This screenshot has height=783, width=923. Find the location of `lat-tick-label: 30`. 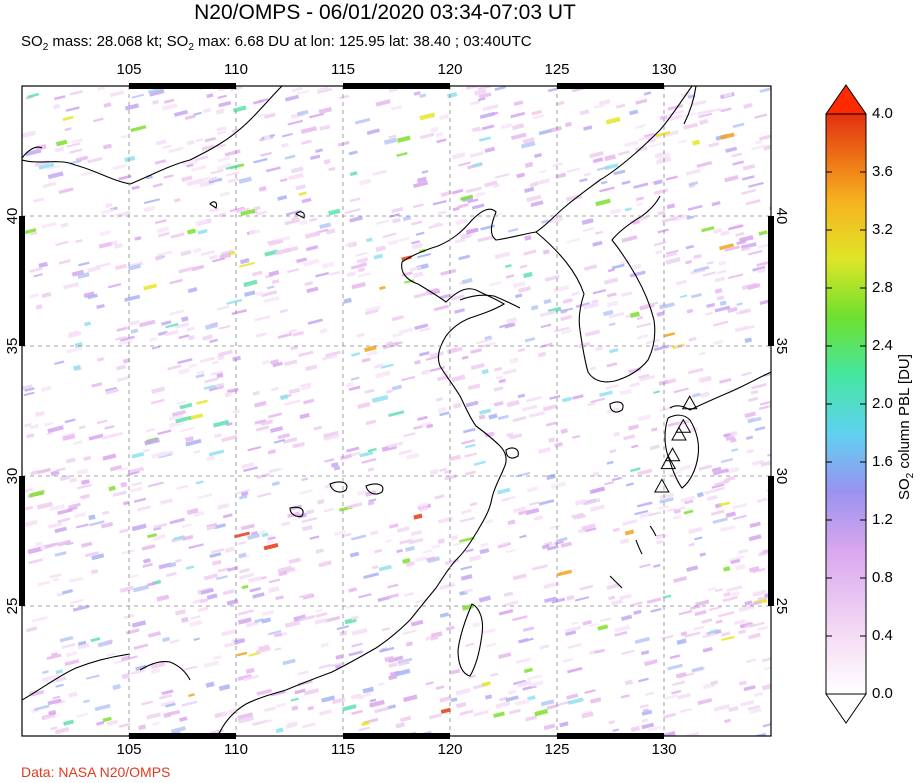

lat-tick-label: 30 is located at coordinates (12, 476).